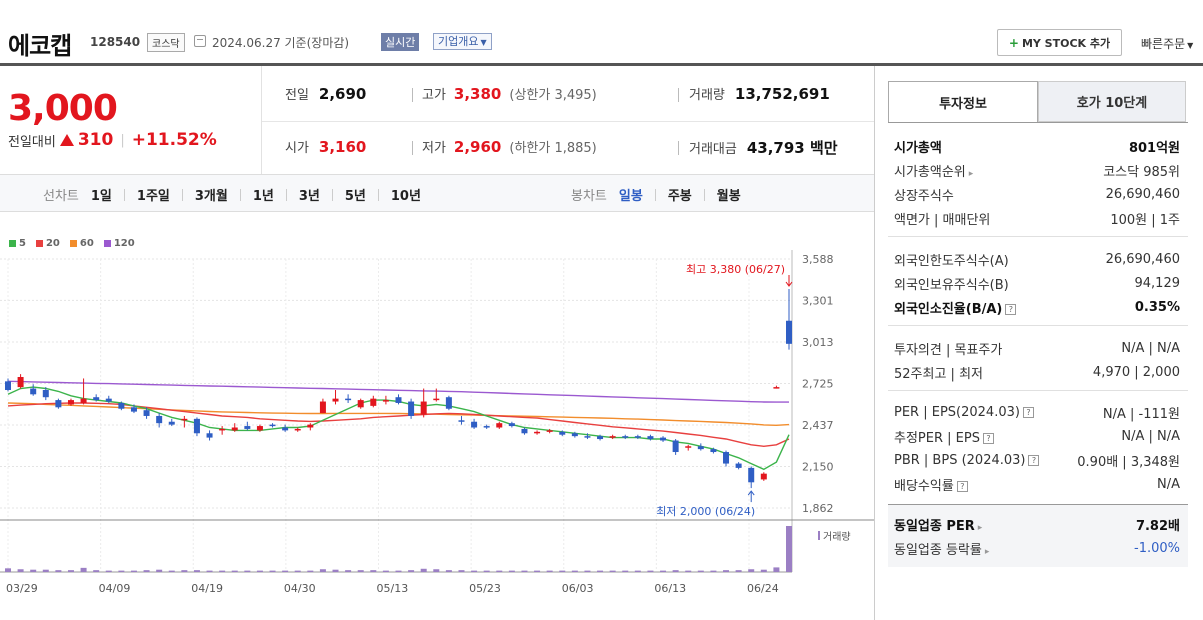 Image resolution: width=1203 pixels, height=620 pixels. Describe the element at coordinates (1037, 259) in the screenshot. I see `info-row: 외국인한도주식수(A) 26,690,460` at that location.